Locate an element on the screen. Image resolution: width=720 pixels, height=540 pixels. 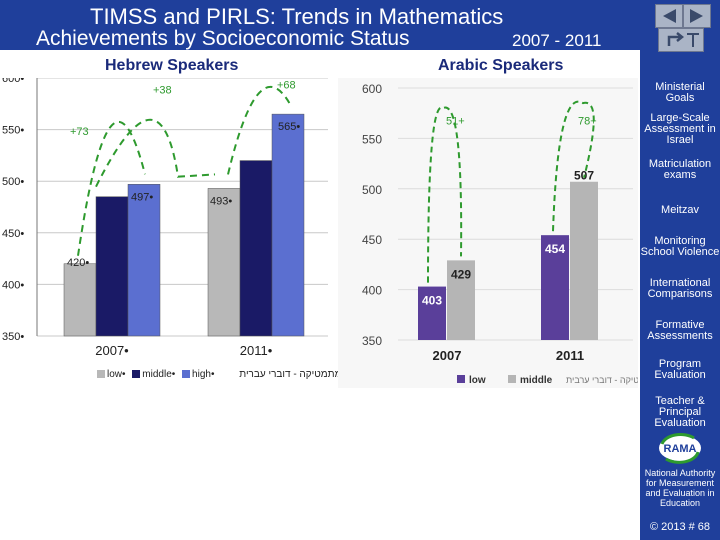
page-title-line2: Achievements by Socioeconomic Status is located at coordinates (223, 38).